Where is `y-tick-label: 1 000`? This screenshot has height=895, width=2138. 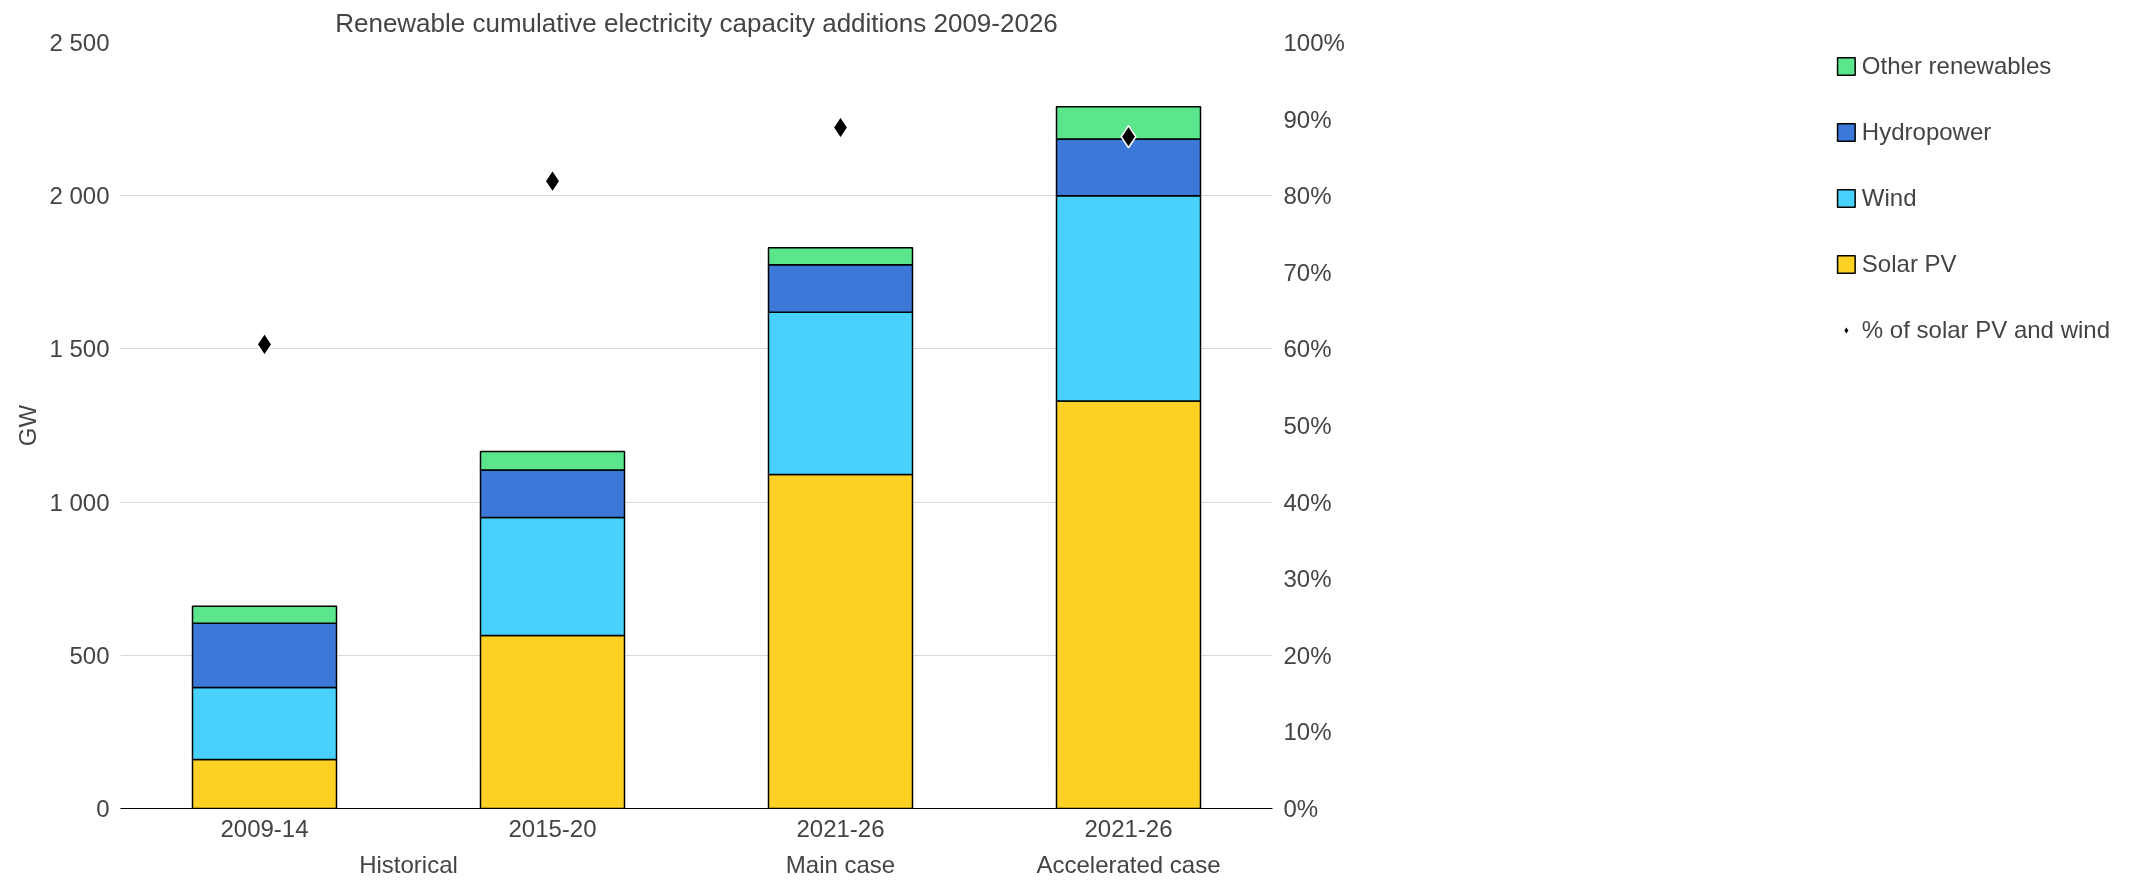 y-tick-label: 1 000 is located at coordinates (79, 502).